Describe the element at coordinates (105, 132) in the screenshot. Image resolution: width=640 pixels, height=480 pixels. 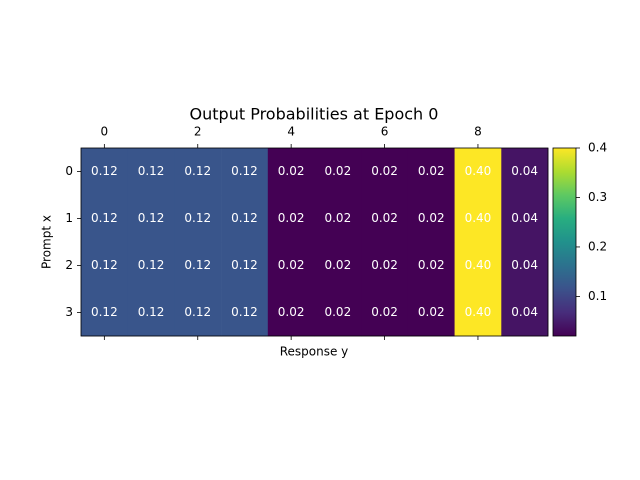
I see `x-tick-label: 0` at that location.